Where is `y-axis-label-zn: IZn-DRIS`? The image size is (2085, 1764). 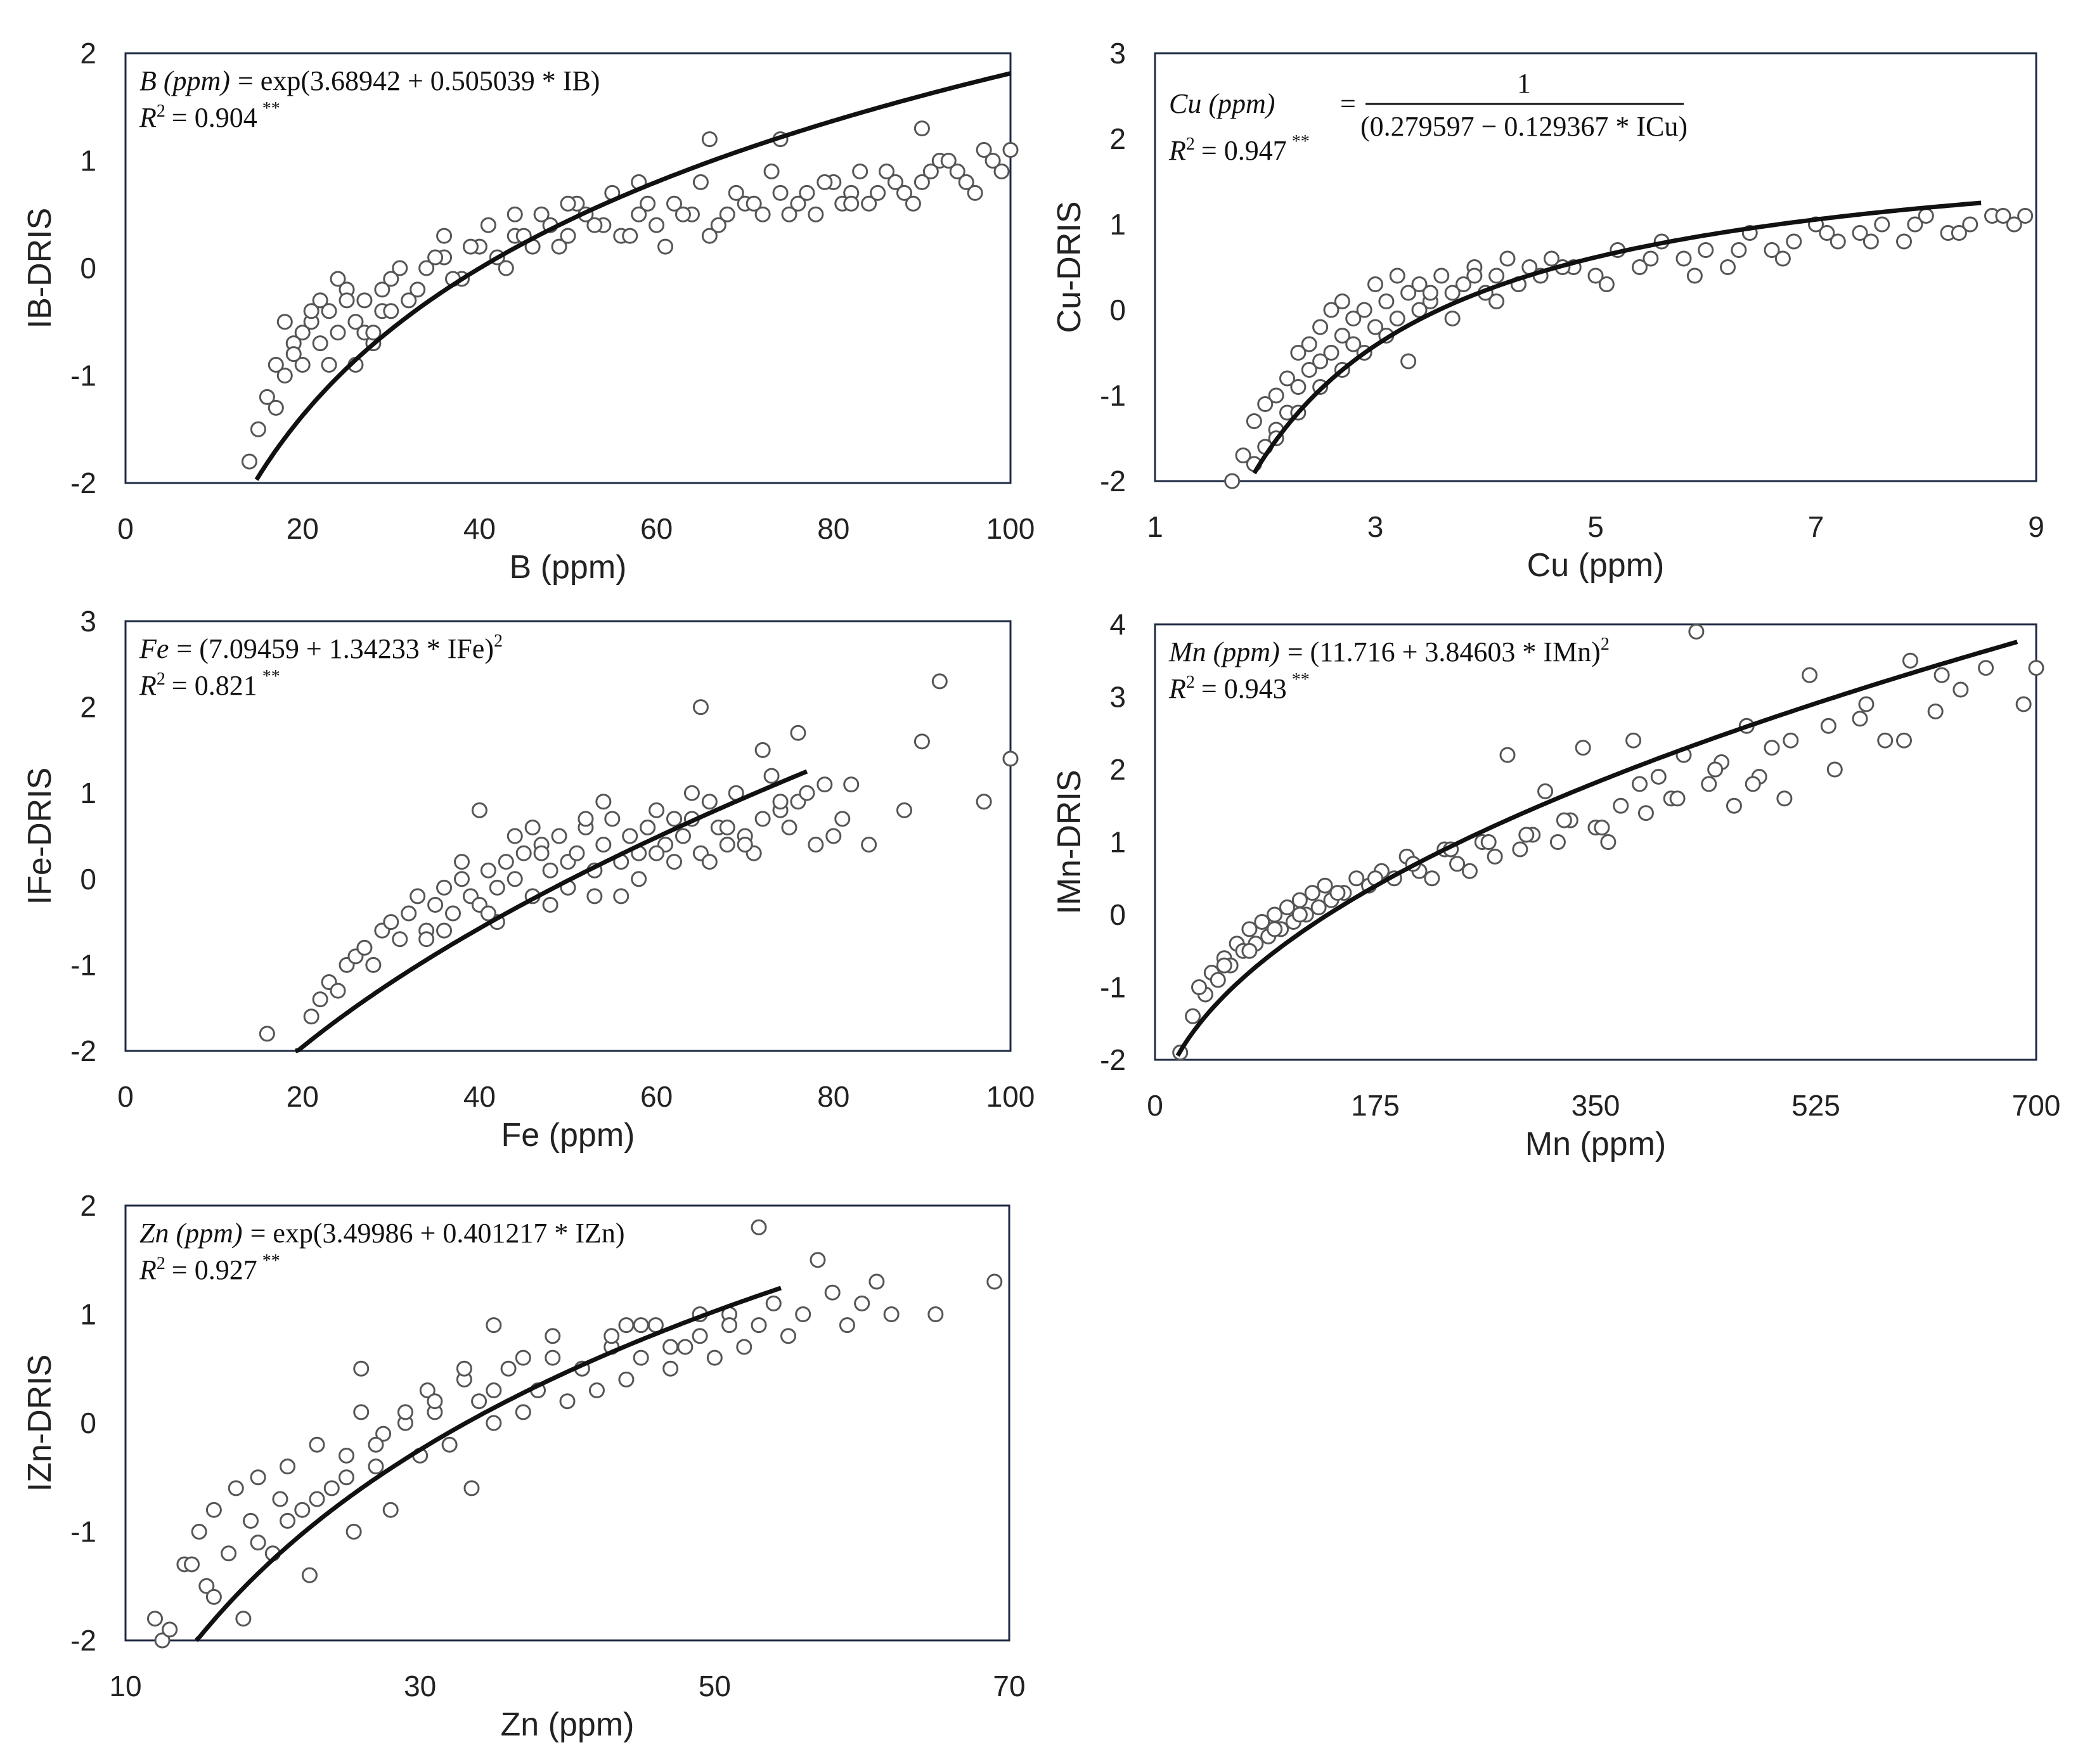 y-axis-label-zn: IZn-DRIS is located at coordinates (40, 1424).